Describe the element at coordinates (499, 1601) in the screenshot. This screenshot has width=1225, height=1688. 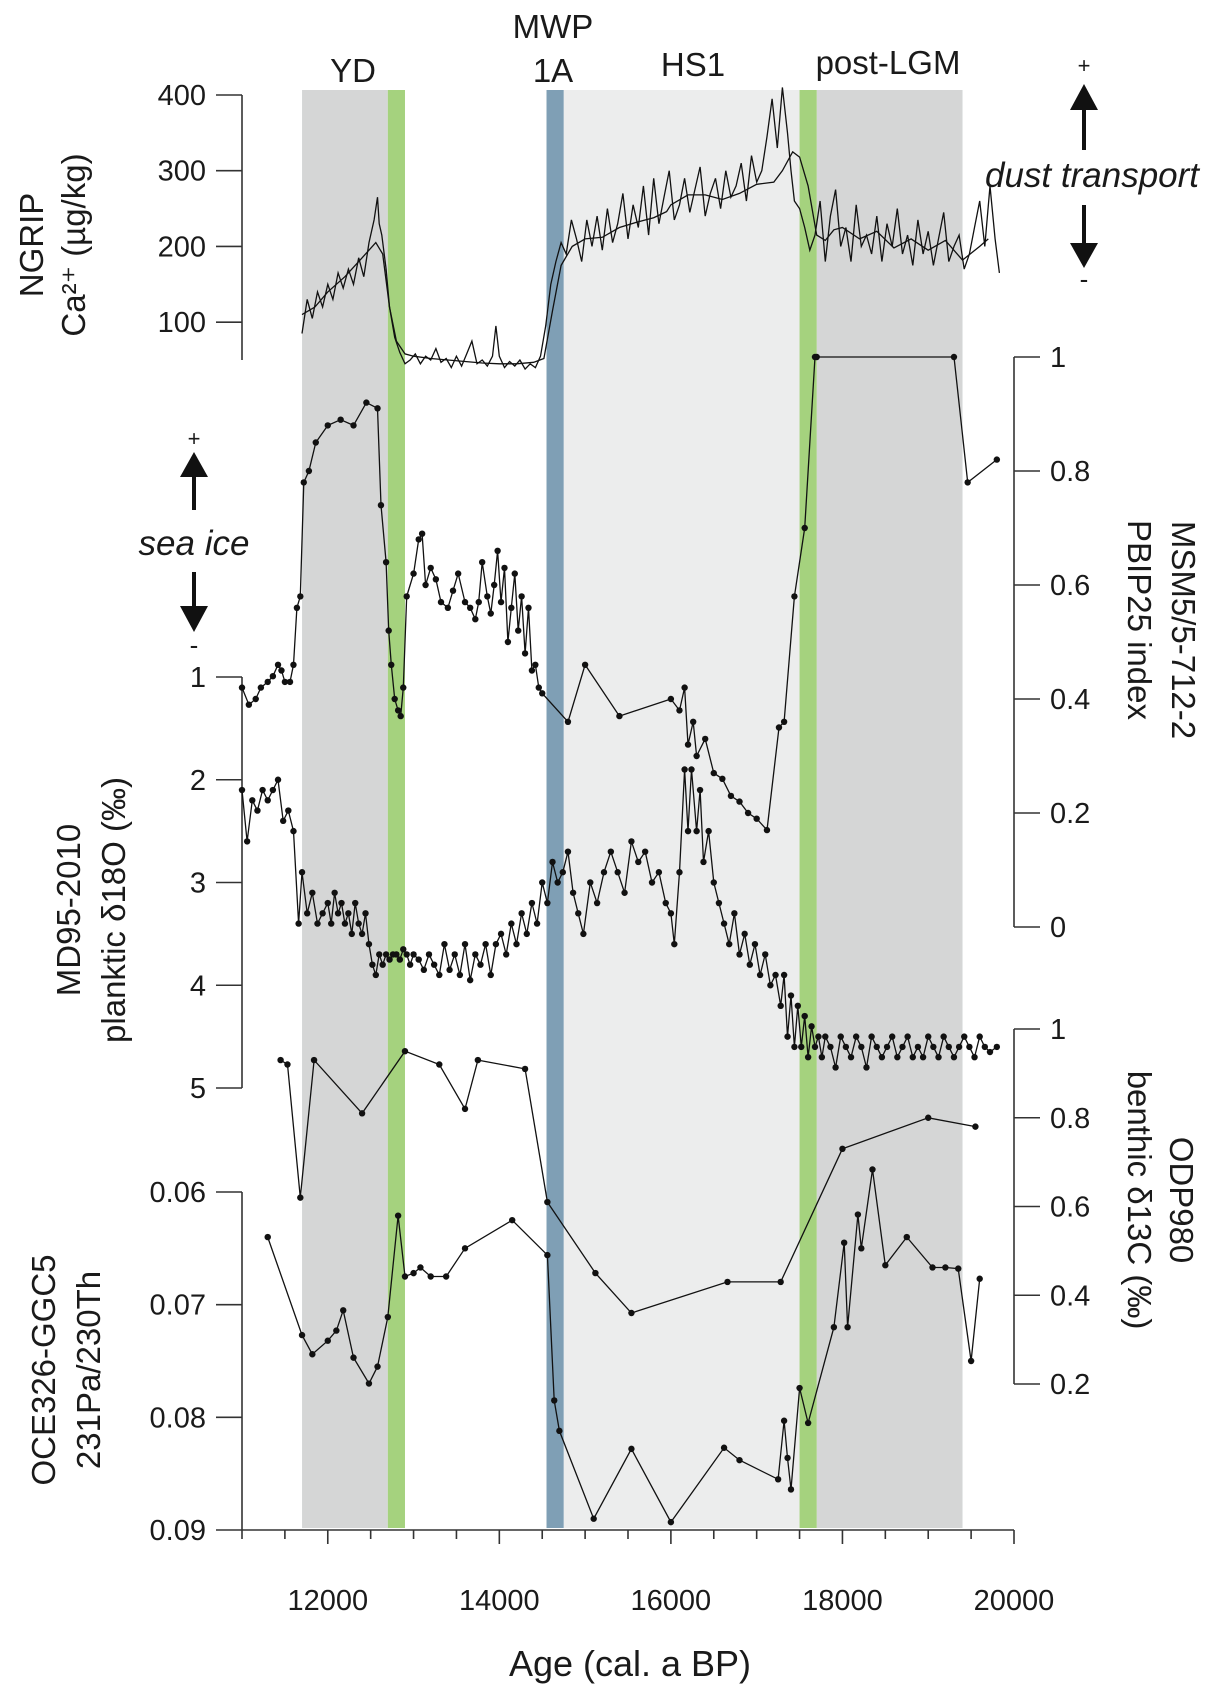
I see `x-tick-label: 14000` at that location.